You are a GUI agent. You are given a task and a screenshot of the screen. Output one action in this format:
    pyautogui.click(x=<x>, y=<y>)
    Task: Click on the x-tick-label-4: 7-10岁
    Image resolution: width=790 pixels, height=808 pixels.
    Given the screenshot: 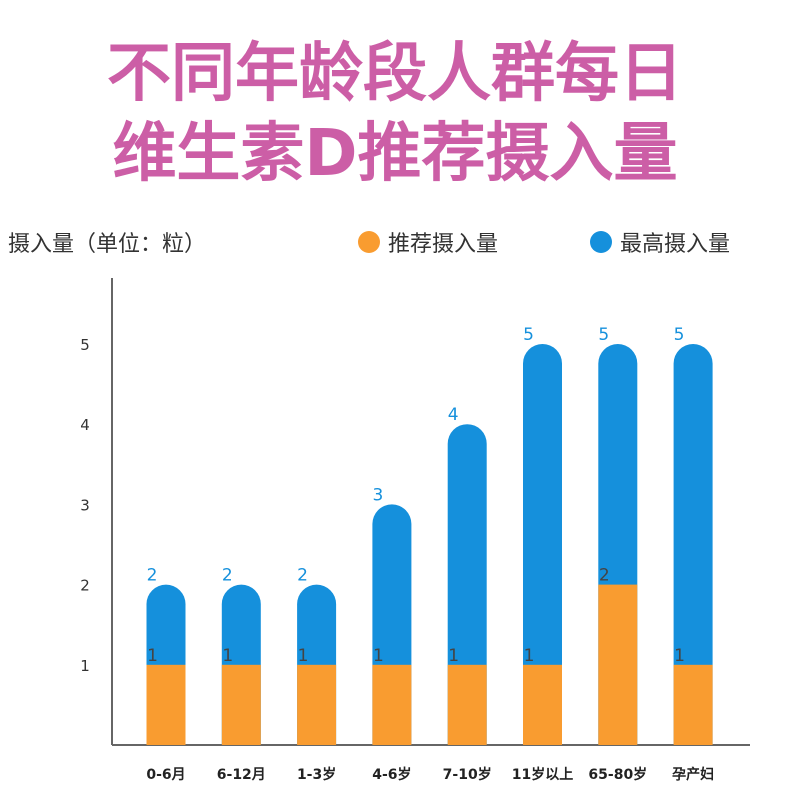 What is the action you would take?
    pyautogui.click(x=467, y=774)
    